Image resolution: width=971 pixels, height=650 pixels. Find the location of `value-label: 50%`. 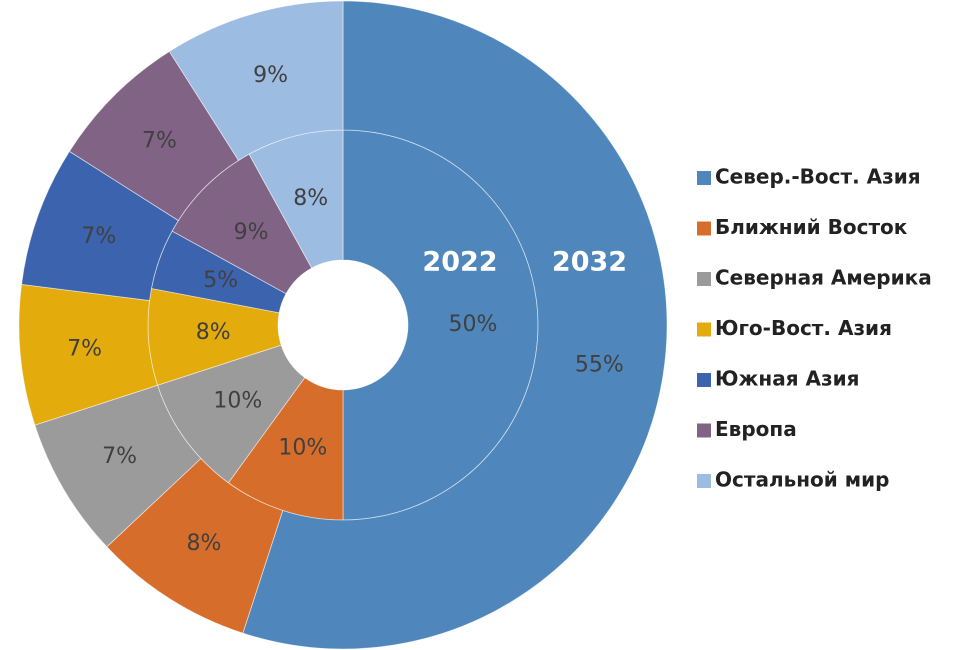

value-label: 50% is located at coordinates (473, 324).